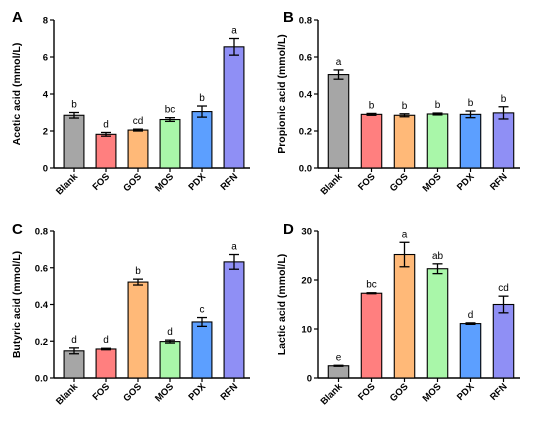 The image size is (550, 424). What do you see at coordinates (288, 229) in the screenshot?
I see `panel-letter: D` at bounding box center [288, 229].